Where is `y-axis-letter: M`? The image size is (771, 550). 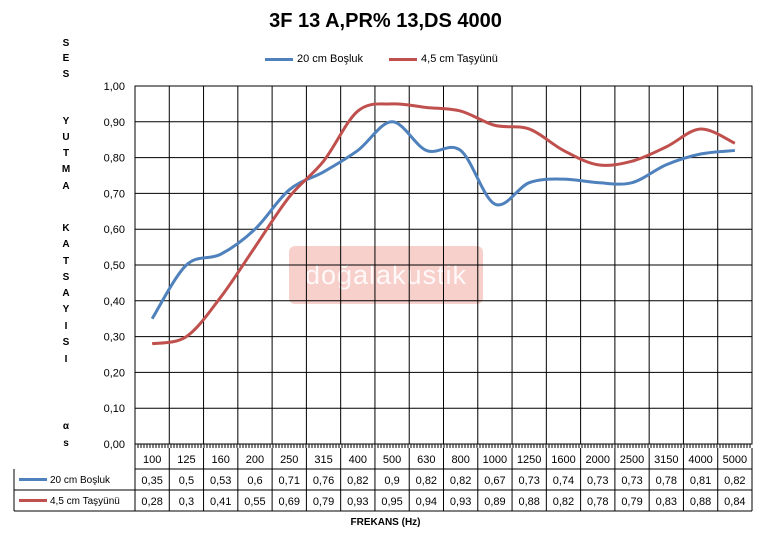
y-axis-letter: M is located at coordinates (66, 169).